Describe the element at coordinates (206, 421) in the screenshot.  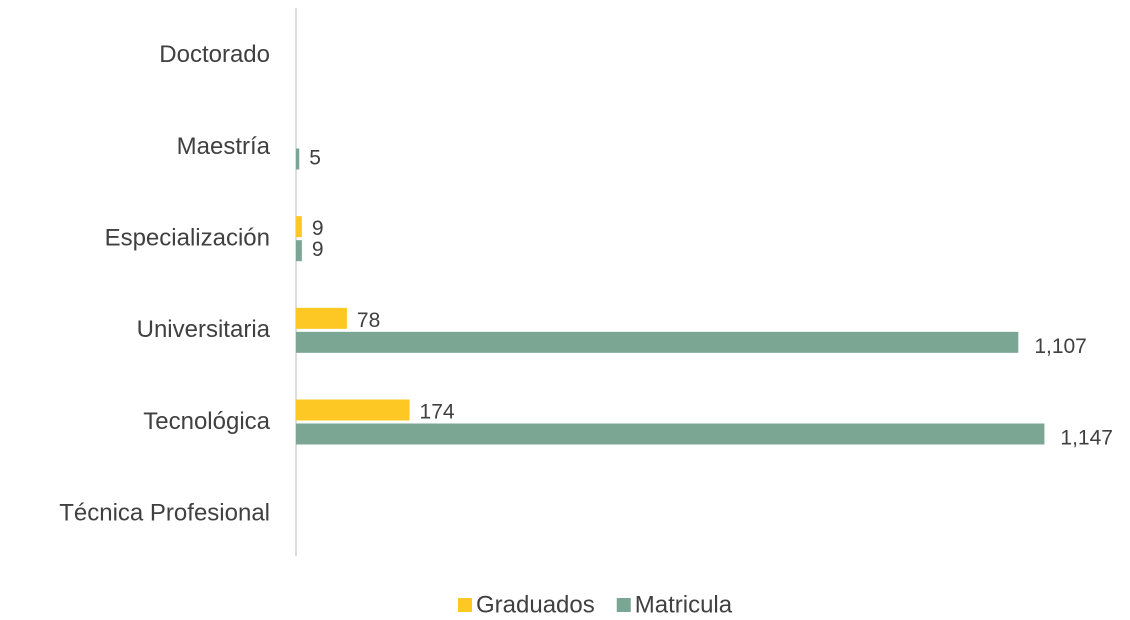
I see `y-tick-label: Tecnológica` at that location.